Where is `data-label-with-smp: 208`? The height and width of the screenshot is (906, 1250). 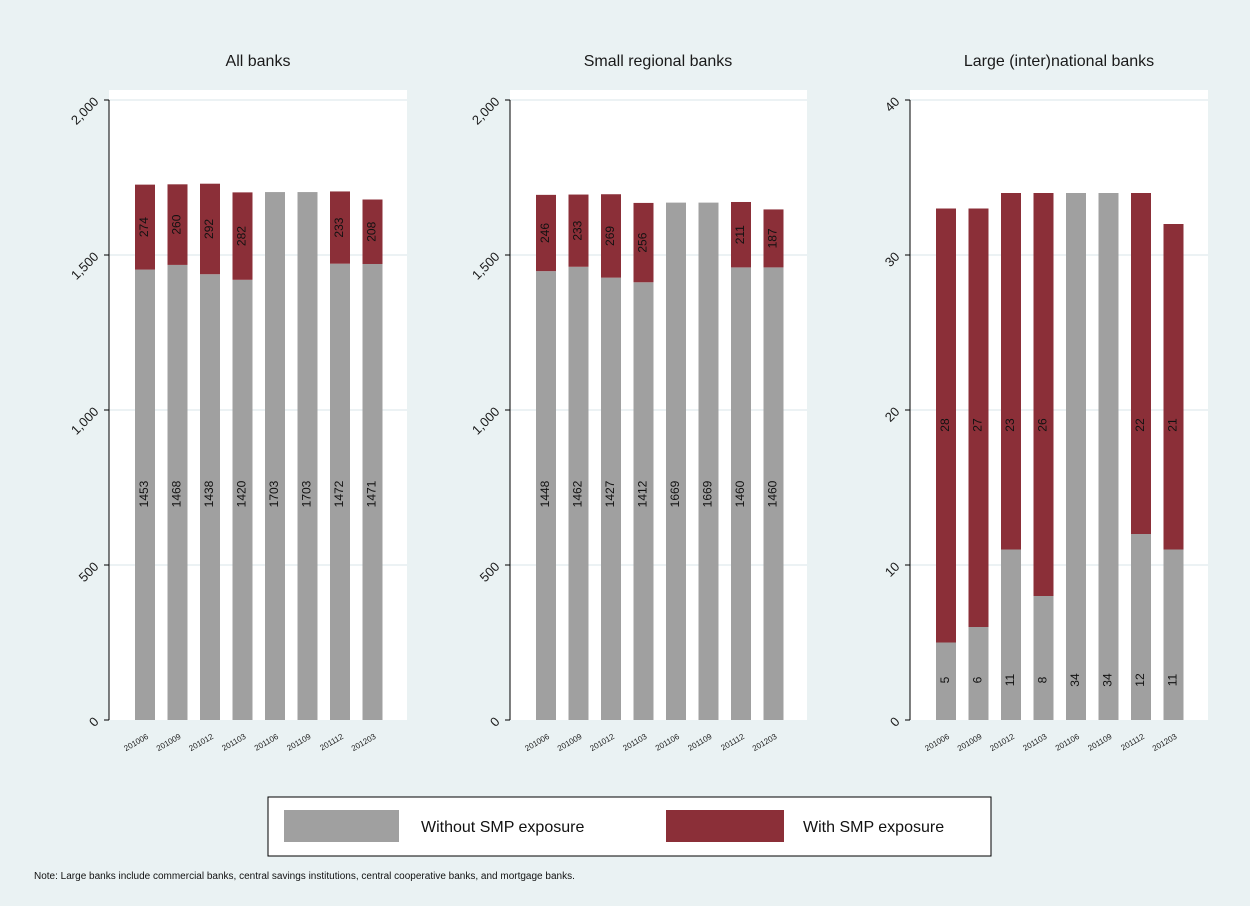
data-label-with-smp: 208 is located at coordinates (372, 231).